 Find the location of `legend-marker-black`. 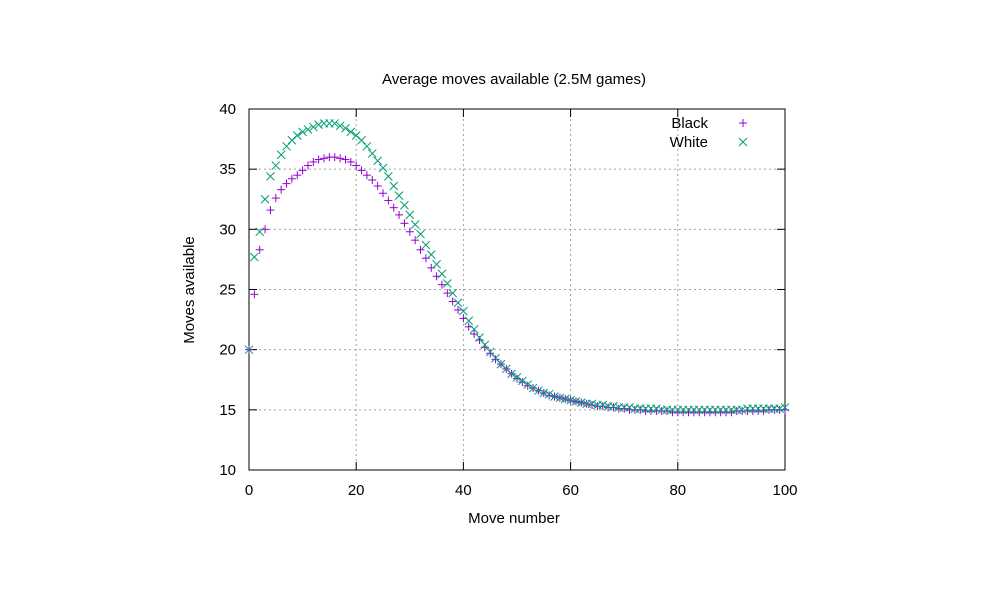

legend-marker-black is located at coordinates (743, 123).